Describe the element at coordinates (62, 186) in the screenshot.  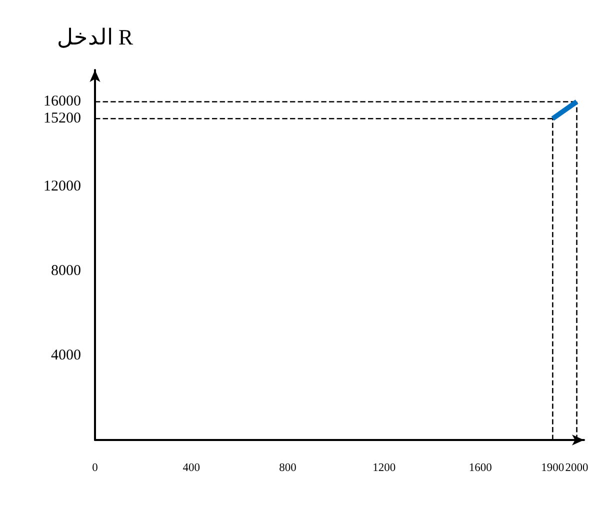
I see `y-tick-label: 12000` at that location.